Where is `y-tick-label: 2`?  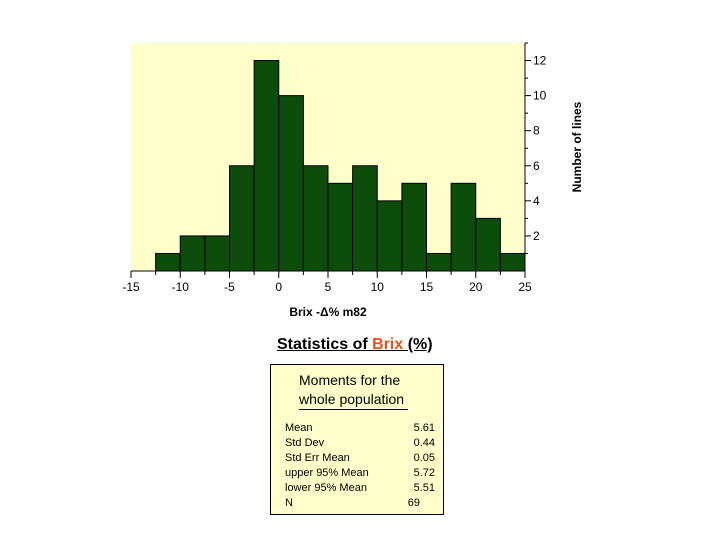 y-tick-label: 2 is located at coordinates (536, 236).